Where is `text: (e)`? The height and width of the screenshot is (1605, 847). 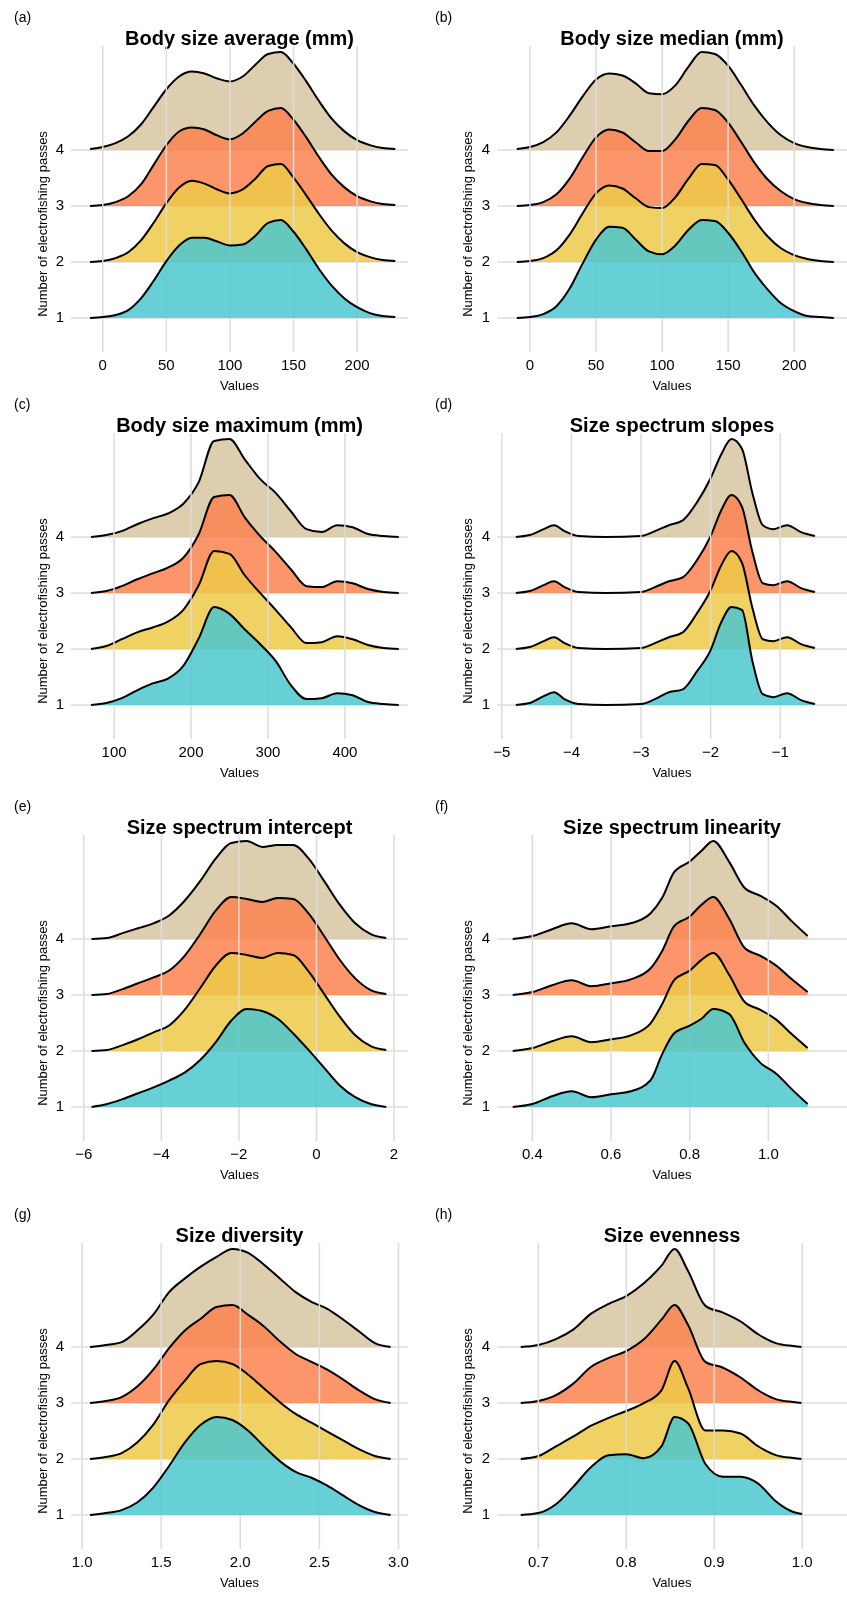
text: (e) is located at coordinates (23, 805).